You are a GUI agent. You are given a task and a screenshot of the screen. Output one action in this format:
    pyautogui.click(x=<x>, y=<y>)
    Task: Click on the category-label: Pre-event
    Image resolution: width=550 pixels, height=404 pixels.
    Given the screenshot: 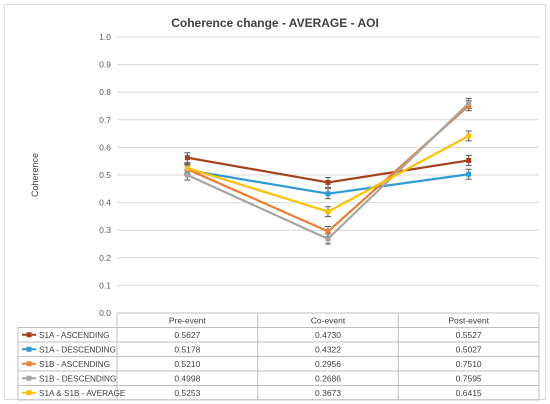 What is the action you would take?
    pyautogui.click(x=187, y=321)
    